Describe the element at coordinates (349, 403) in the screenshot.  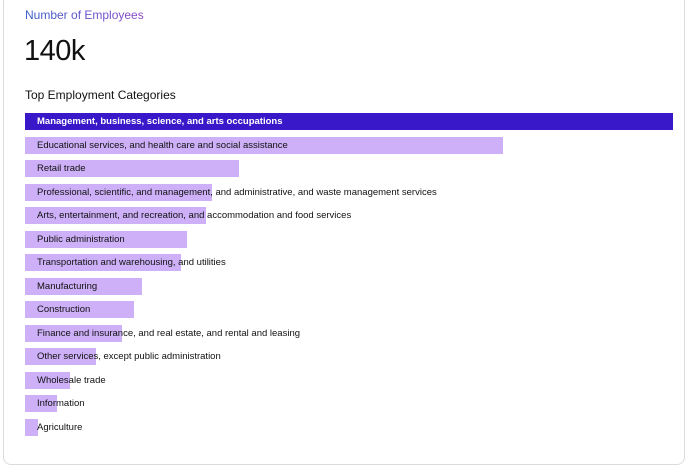
I see `bar-row: Information` at that location.